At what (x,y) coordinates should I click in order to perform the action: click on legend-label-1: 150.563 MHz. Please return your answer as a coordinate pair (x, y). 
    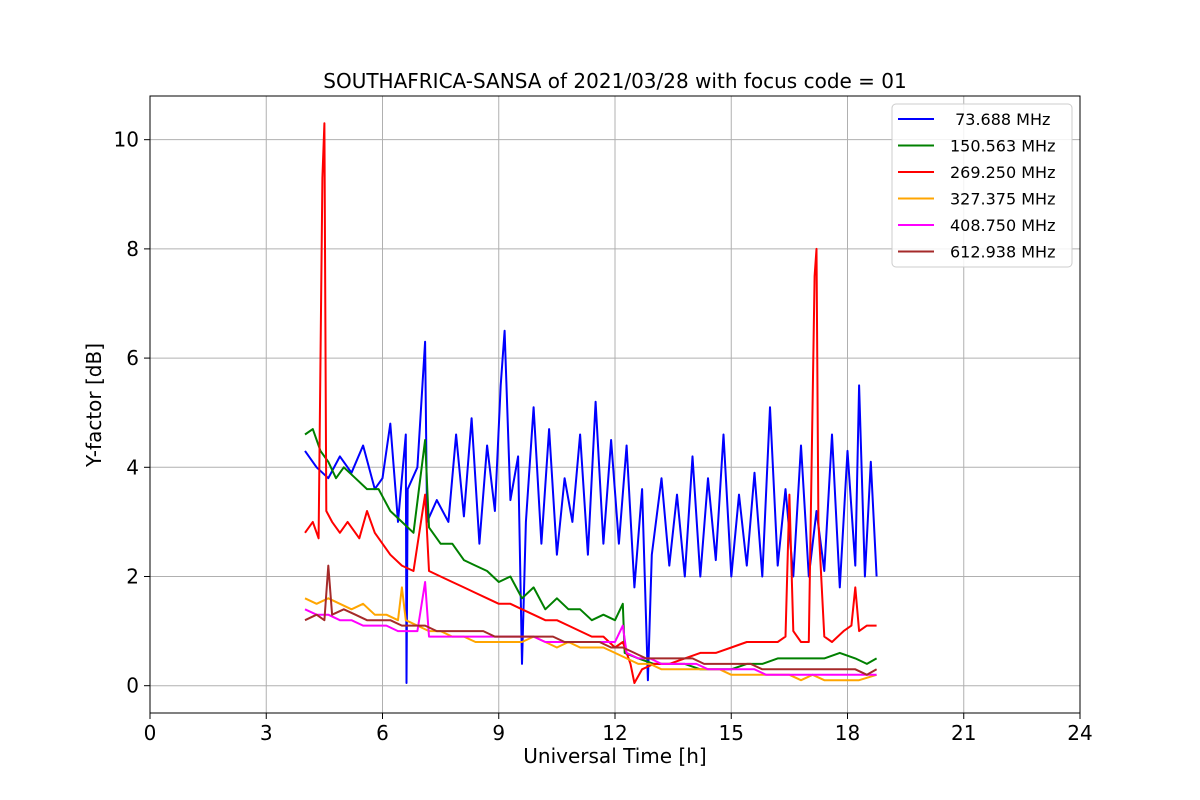
    Looking at the image, I should click on (1002, 146).